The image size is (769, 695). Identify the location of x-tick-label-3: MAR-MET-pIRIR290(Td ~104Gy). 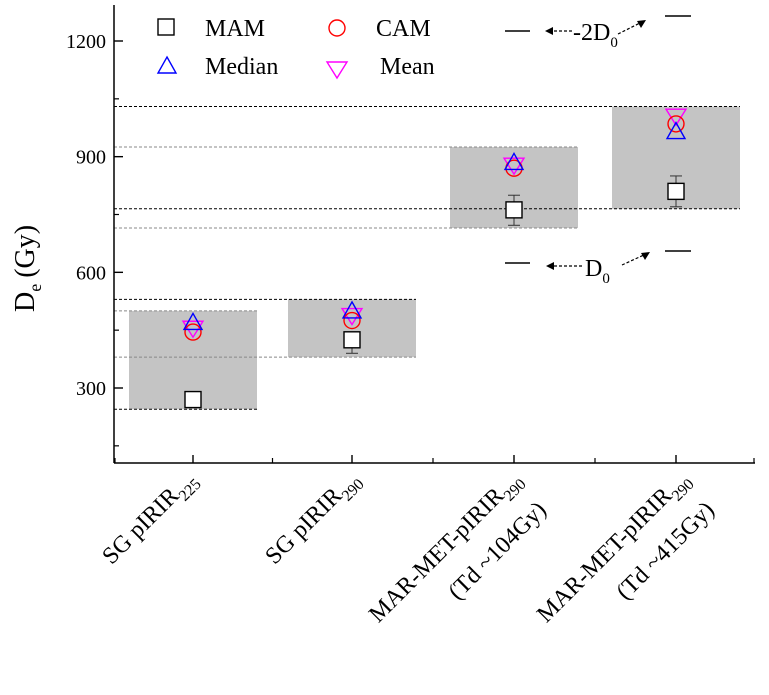
(457, 552).